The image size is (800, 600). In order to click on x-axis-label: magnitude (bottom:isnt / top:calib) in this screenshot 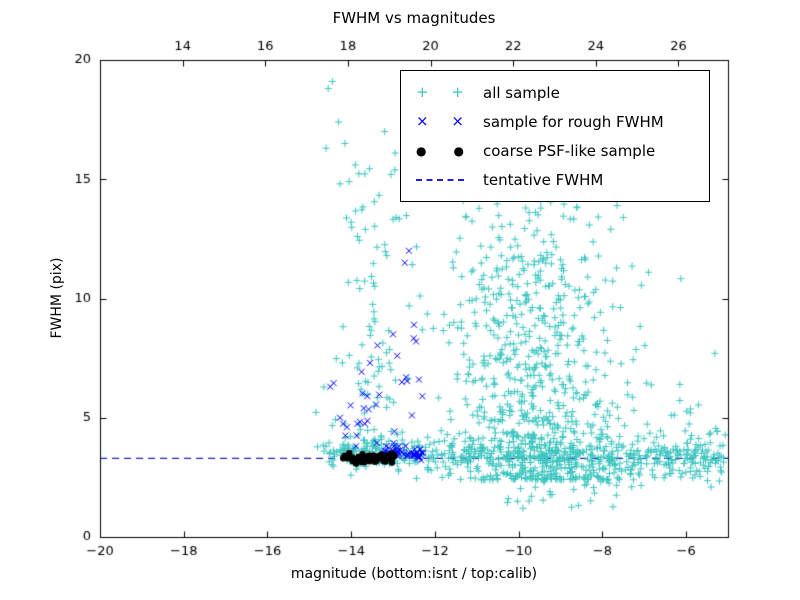, I will do `click(414, 574)`.